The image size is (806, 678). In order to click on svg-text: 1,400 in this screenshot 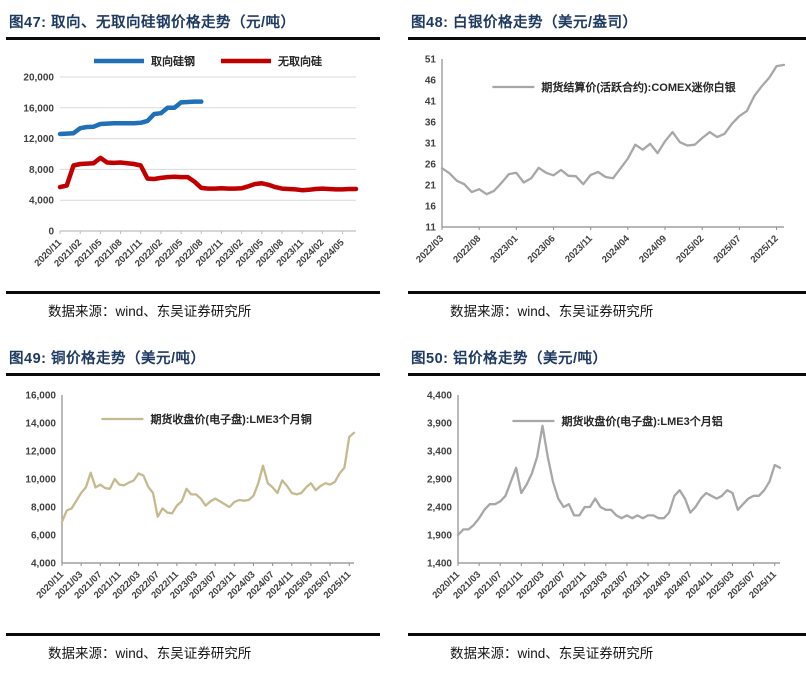, I will do `click(439, 564)`.